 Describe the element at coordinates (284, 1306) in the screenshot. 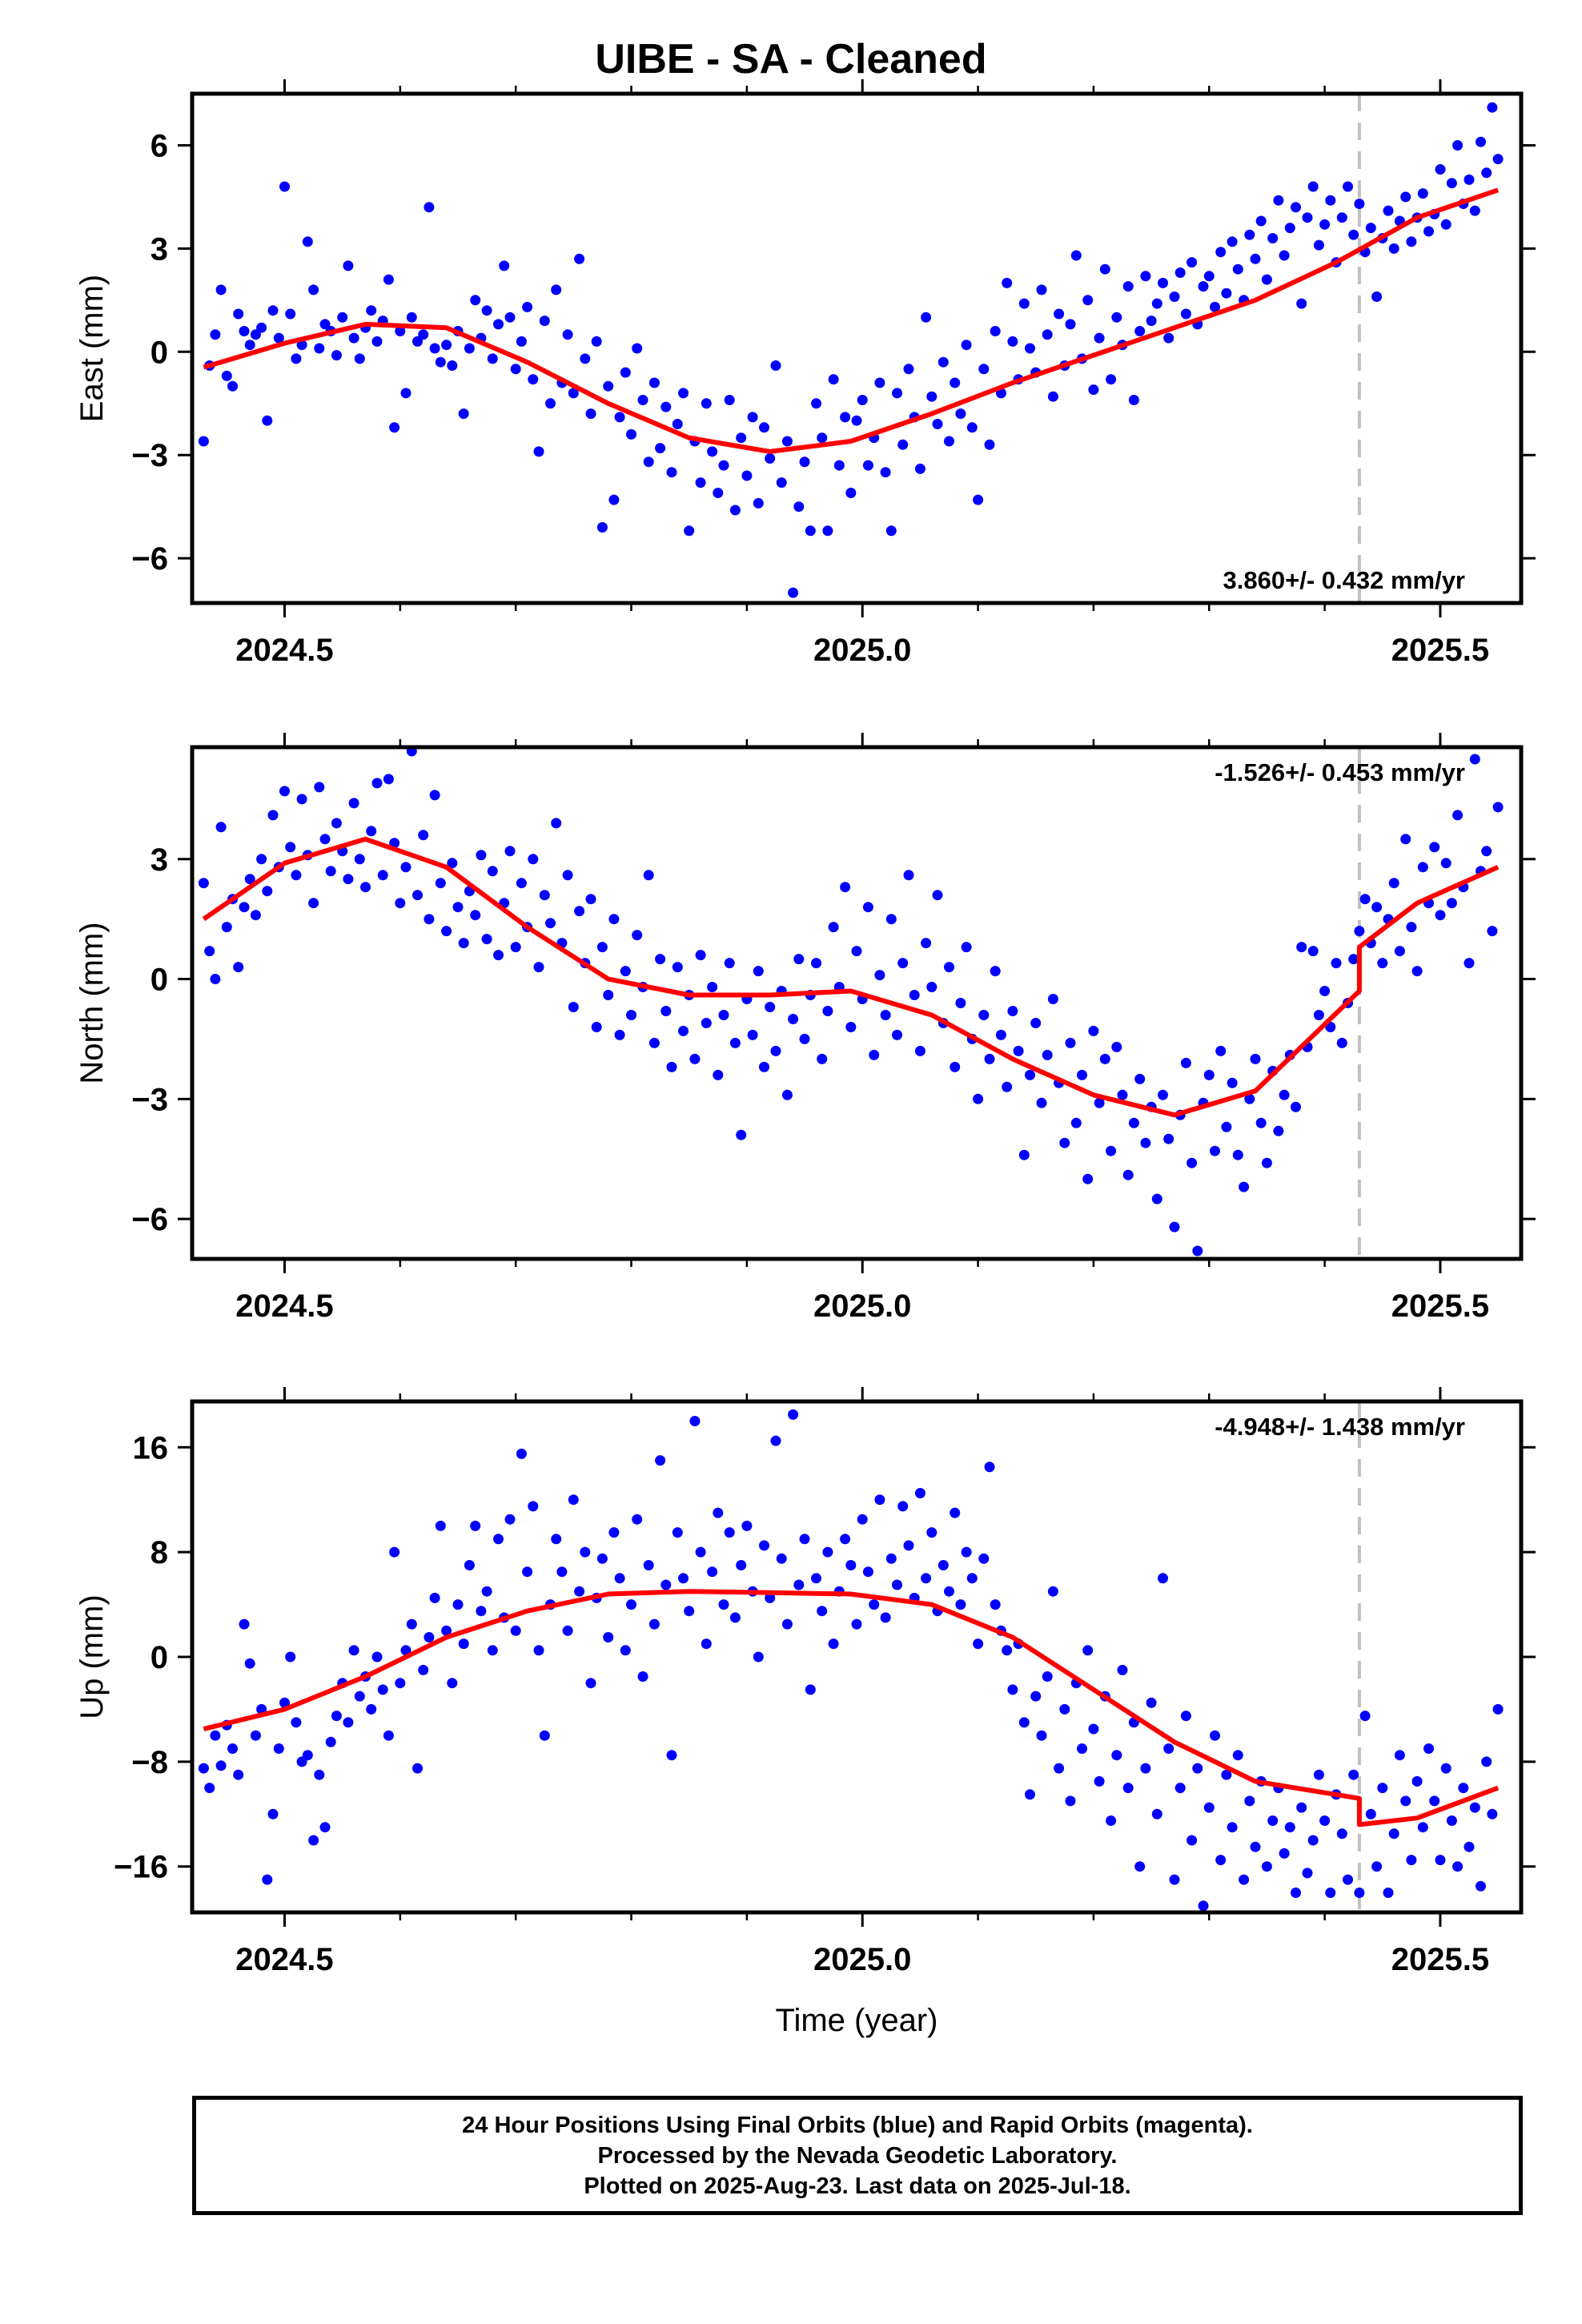

I see `north-x-tick-label: 2024.5` at that location.